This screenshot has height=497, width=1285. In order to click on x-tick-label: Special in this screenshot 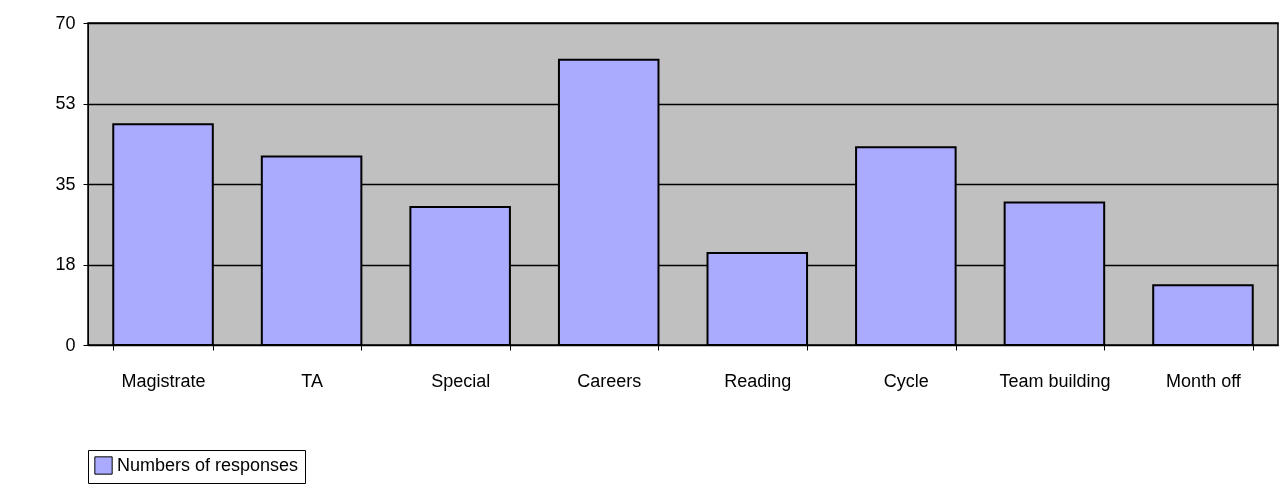, I will do `click(461, 380)`.